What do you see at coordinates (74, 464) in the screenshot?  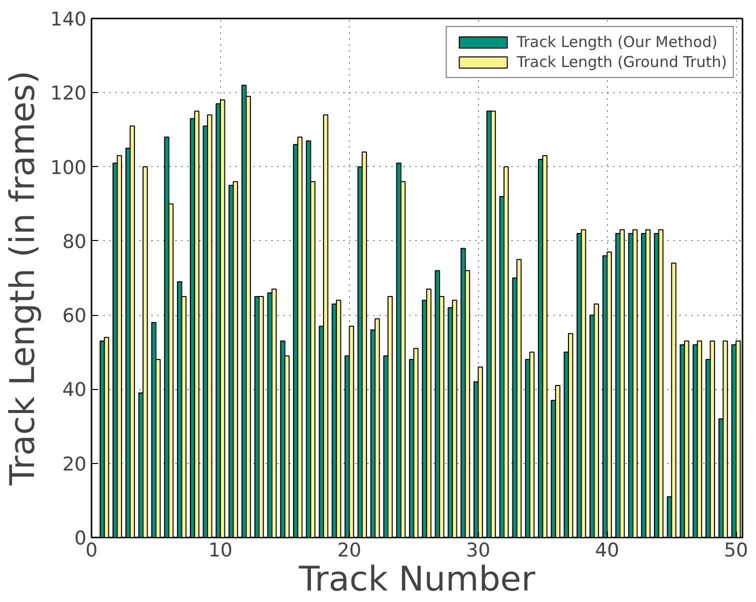 I see `y-tick-label: 20` at bounding box center [74, 464].